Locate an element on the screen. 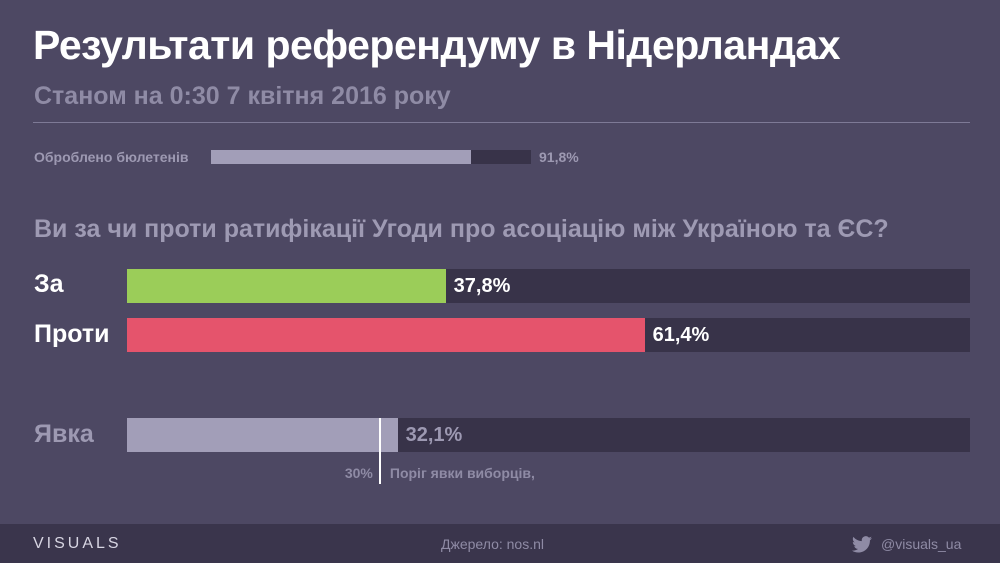 The height and width of the screenshot is (563, 1000). footer: VISUALS Джерело: nos.nl @visuals_ua is located at coordinates (500, 543).